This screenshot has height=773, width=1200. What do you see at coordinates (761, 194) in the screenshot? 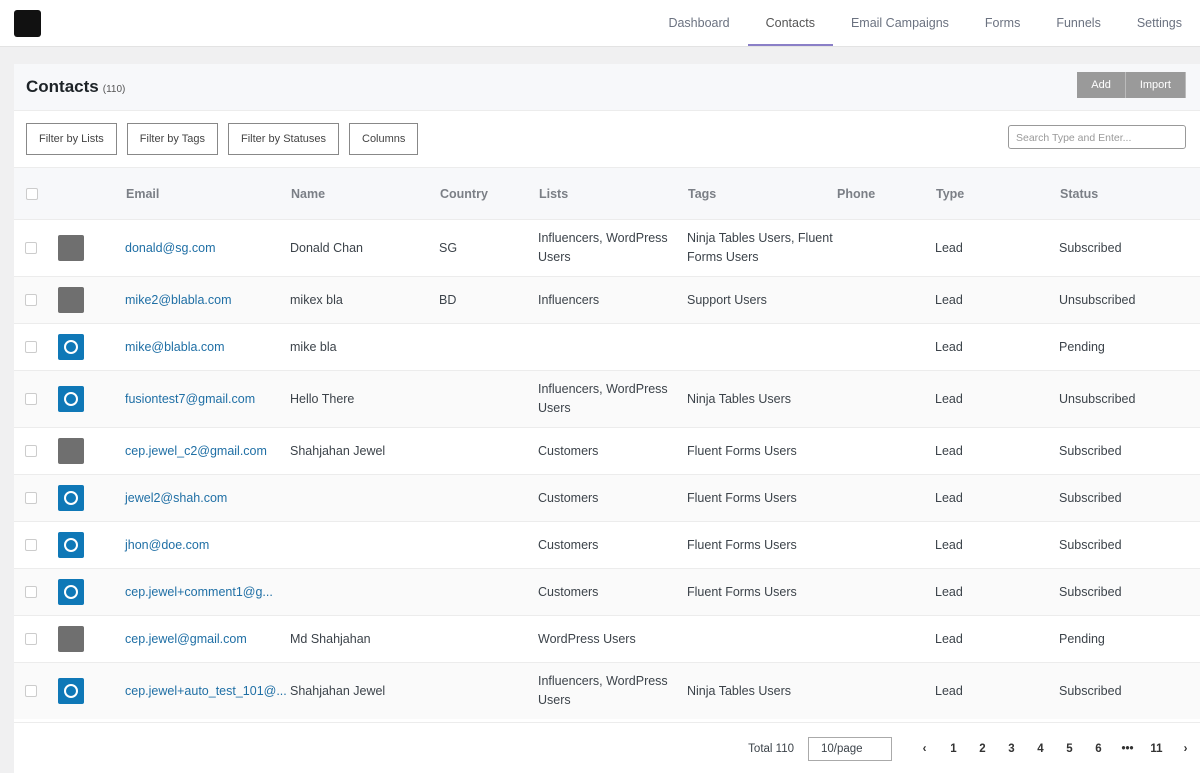
I see `column-header: Tags` at bounding box center [761, 194].